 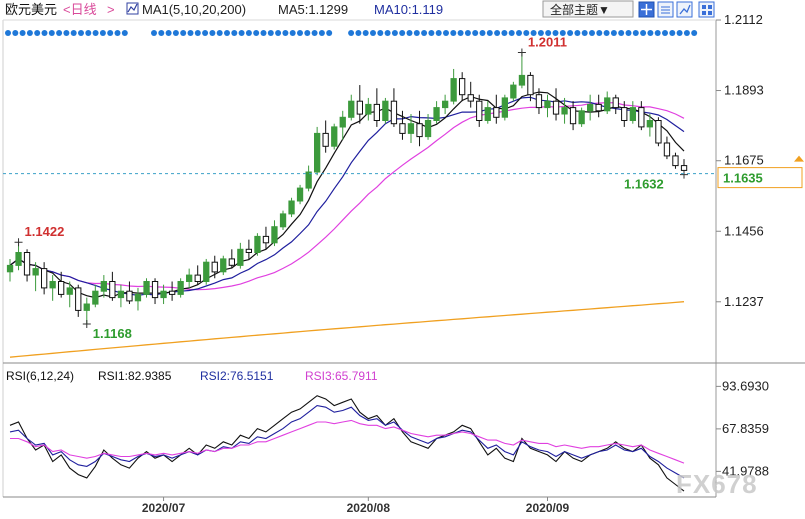 What do you see at coordinates (80, 9) in the screenshot?
I see `period-selector: <日线` at bounding box center [80, 9].